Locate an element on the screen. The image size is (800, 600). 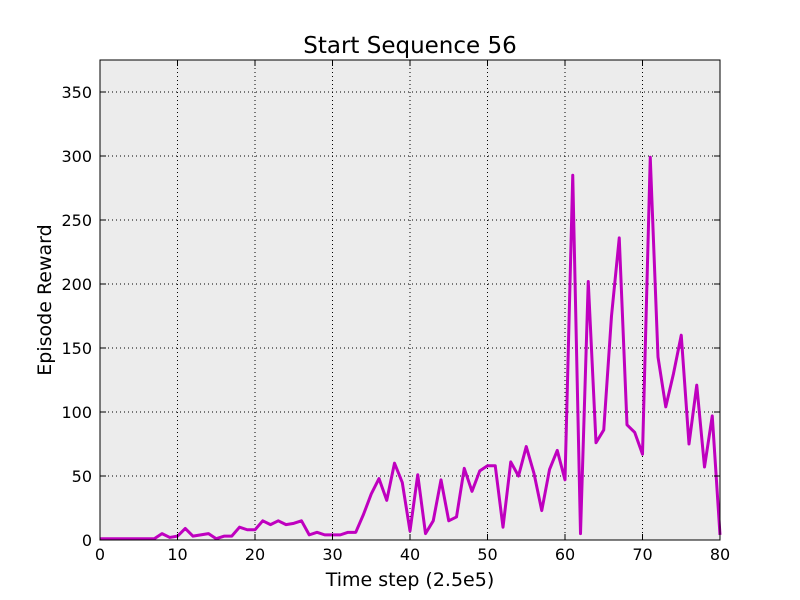
y-tick-label: 200 is located at coordinates (76, 284).